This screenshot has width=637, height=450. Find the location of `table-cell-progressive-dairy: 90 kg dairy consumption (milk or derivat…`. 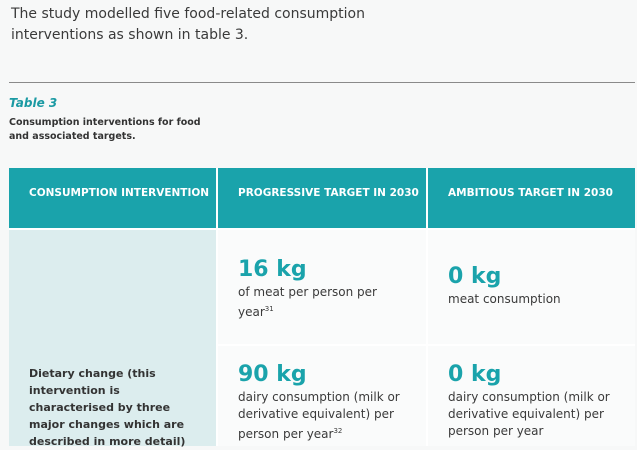

table-cell-progressive-dairy: 90 kg dairy consumption (milk or derivat… is located at coordinates (322, 396).